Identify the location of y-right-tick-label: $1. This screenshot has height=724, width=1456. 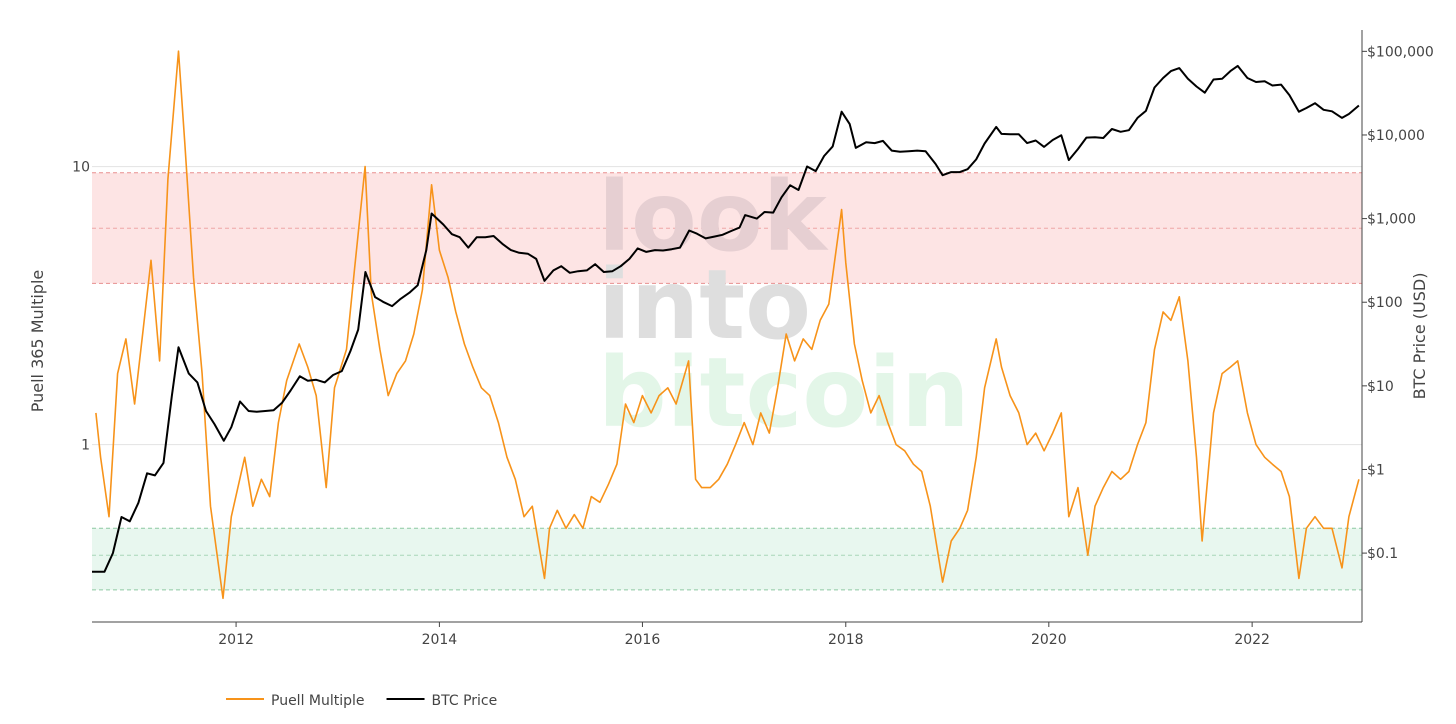
(1376, 470).